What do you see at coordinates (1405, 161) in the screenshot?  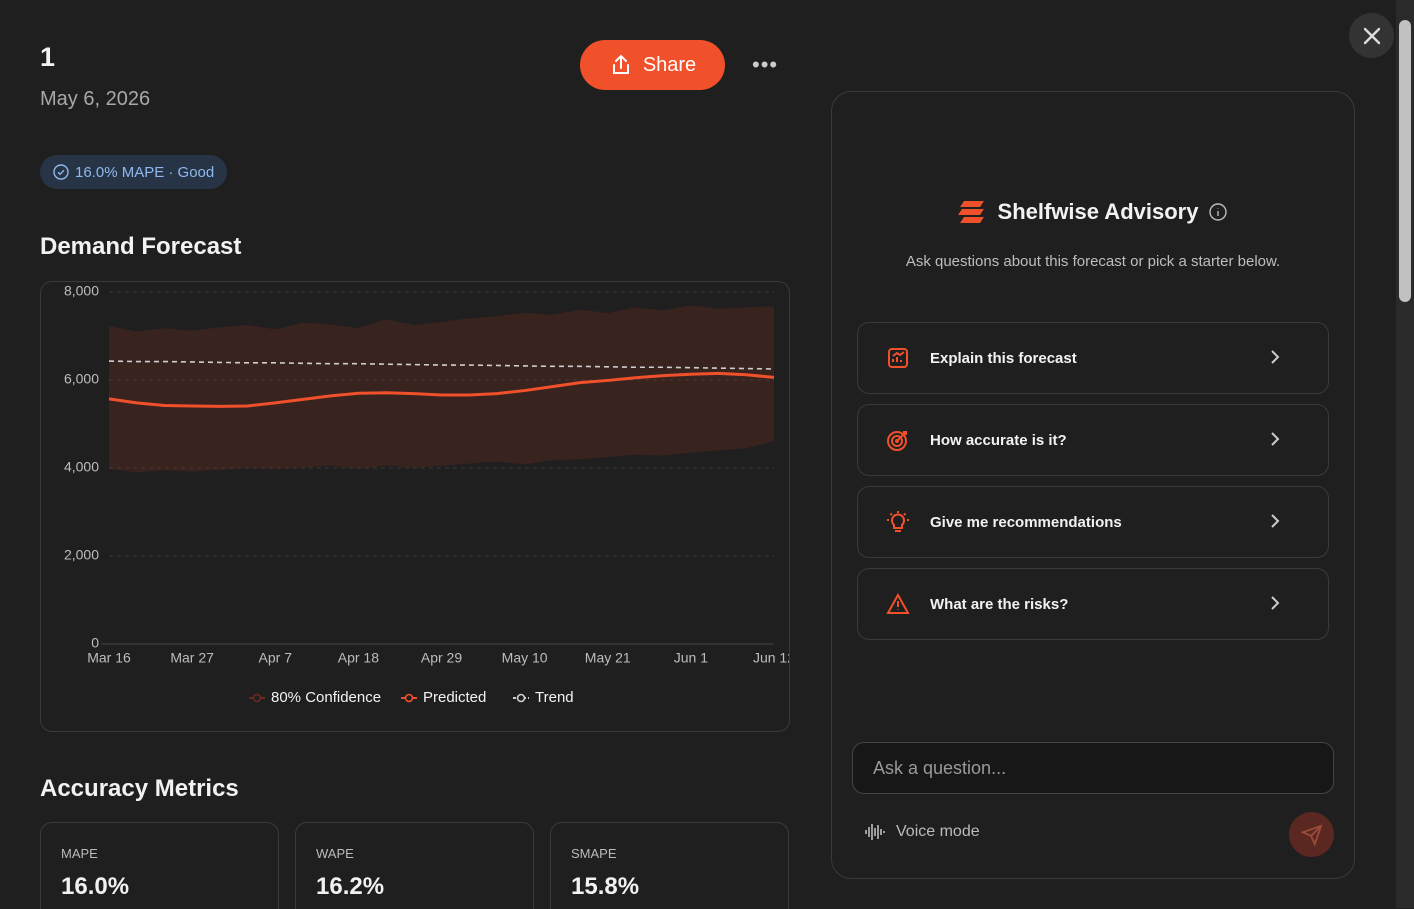 I see `scrollbar-thumb` at bounding box center [1405, 161].